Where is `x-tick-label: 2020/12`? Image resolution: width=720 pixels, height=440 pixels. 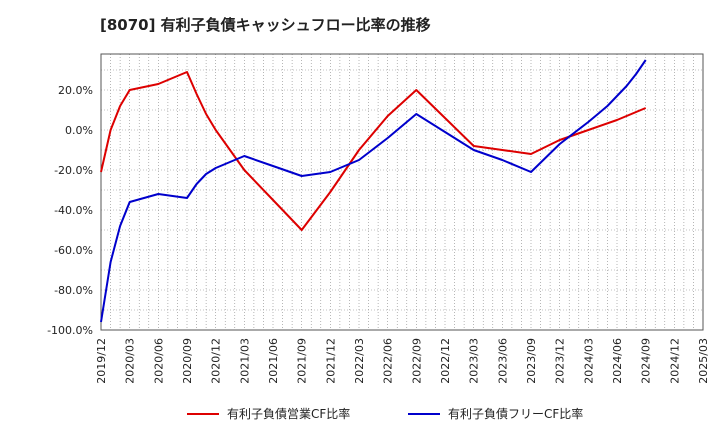 x-tick-label: 2020/12 is located at coordinates (216, 361).